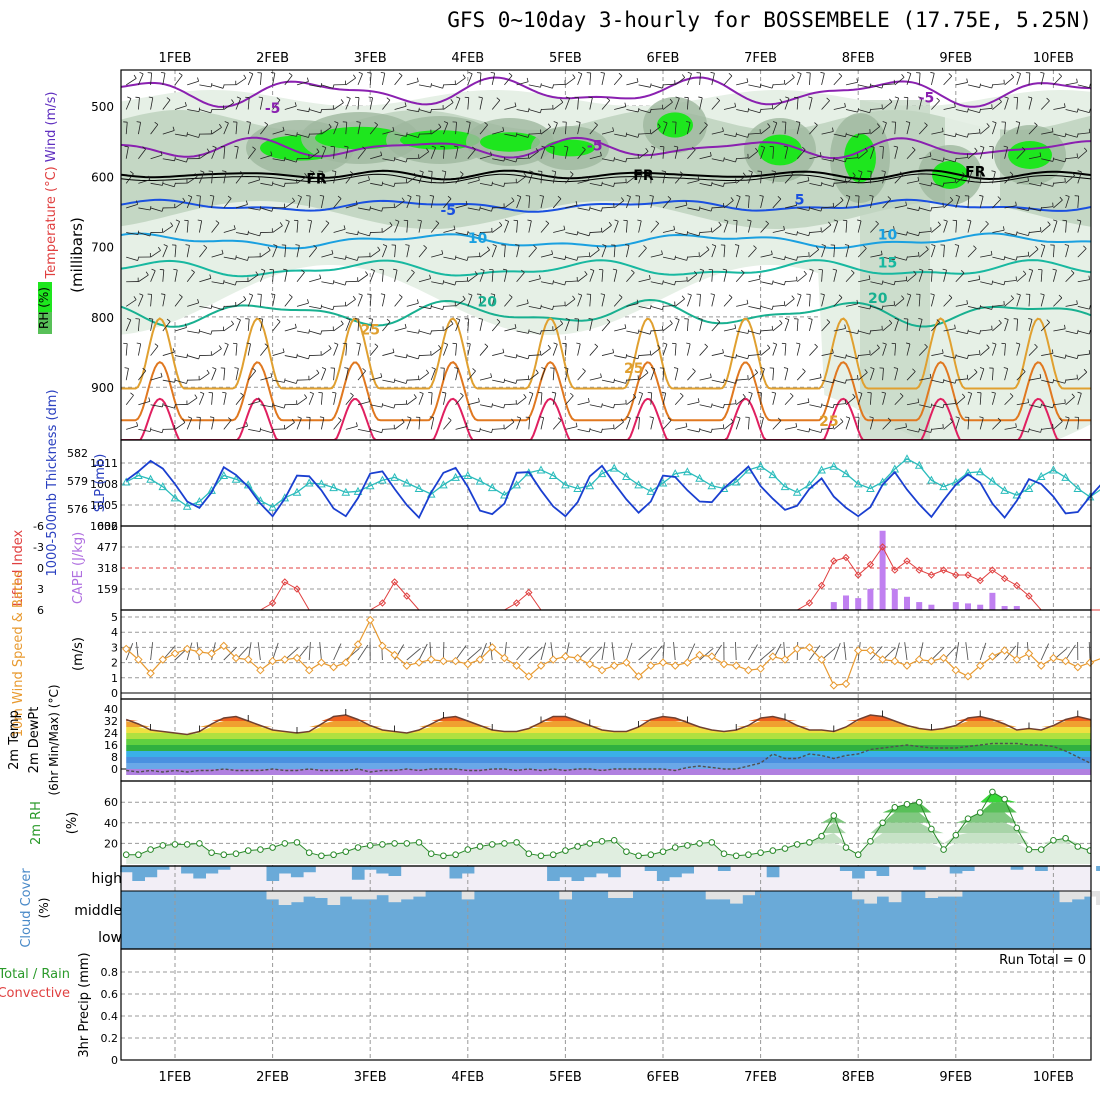  I want to click on cloud-high-bar, so click(297, 872).